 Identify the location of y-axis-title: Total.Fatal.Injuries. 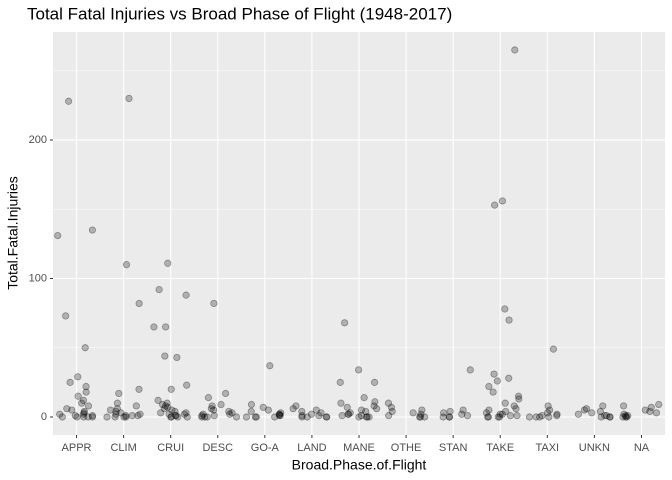
(13, 233).